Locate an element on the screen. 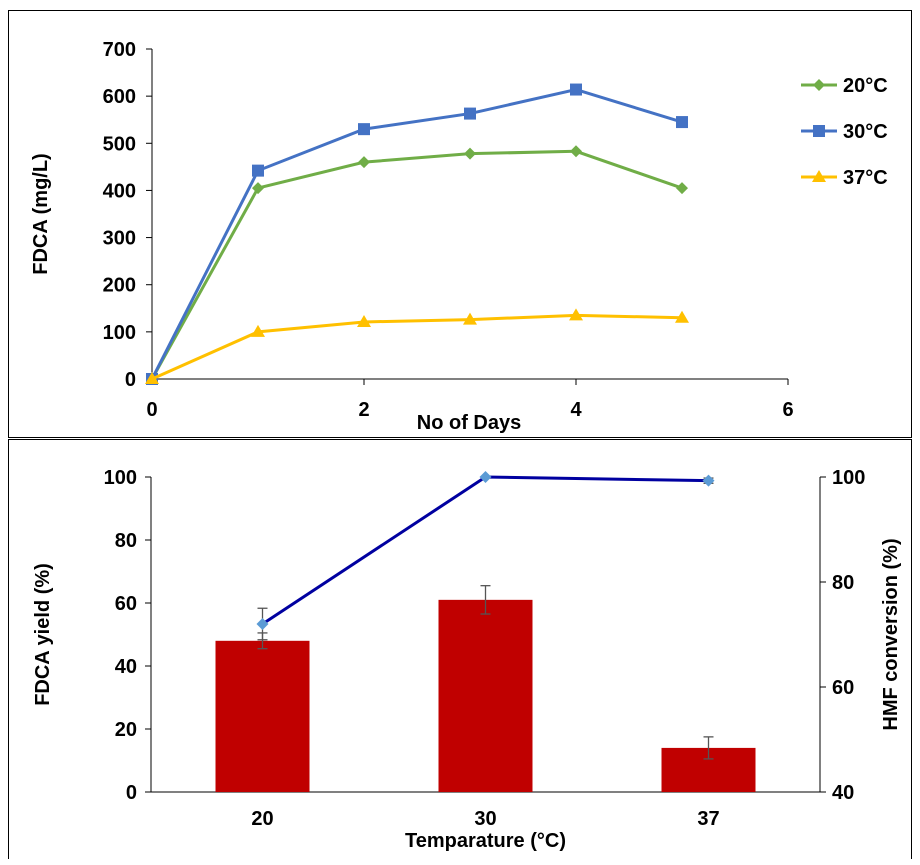 The height and width of the screenshot is (865, 920). legend-label: 37°C is located at coordinates (865, 178).